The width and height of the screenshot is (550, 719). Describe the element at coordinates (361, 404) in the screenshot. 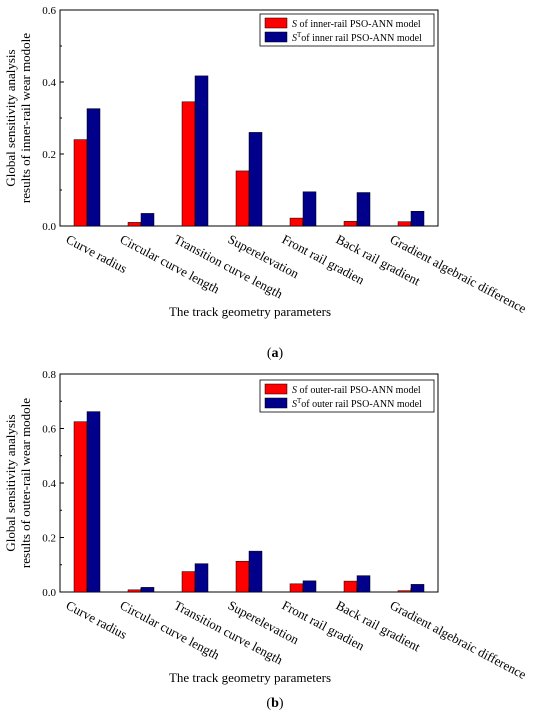

I see `legend-text: of outer rail PSO-ANN model` at that location.